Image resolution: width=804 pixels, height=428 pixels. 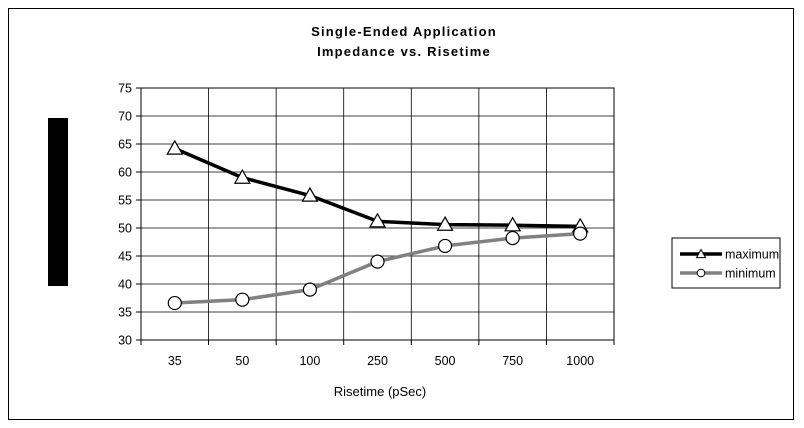 I want to click on x-tick-label: 1000, so click(x=580, y=361).